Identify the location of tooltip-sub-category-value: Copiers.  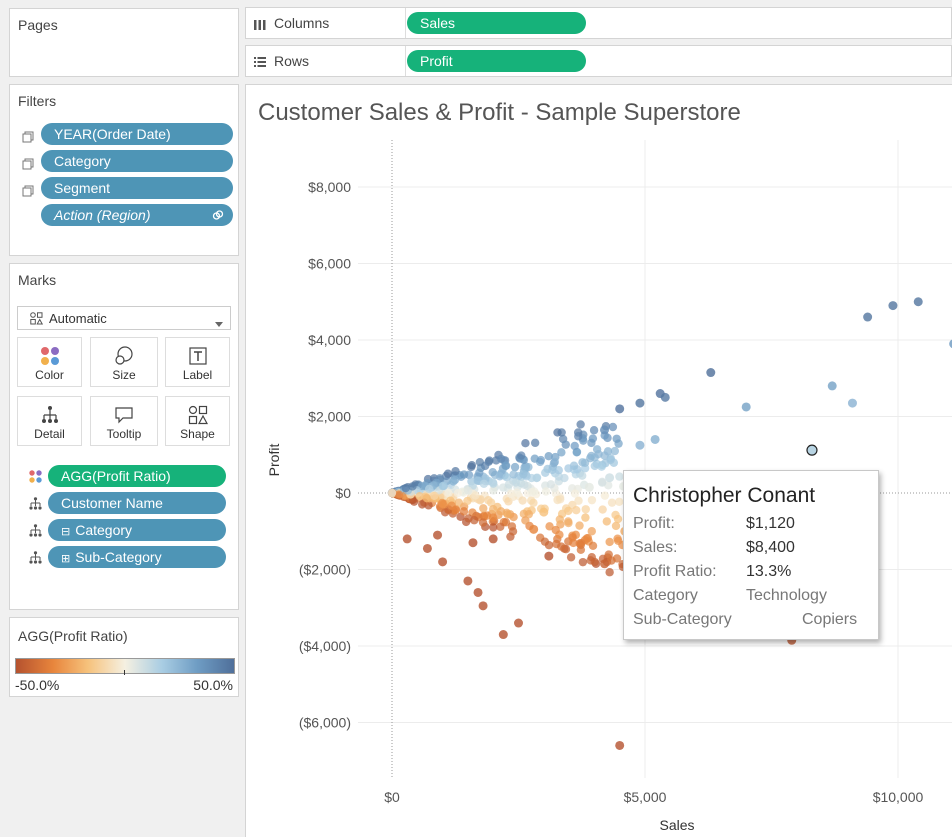
(830, 619).